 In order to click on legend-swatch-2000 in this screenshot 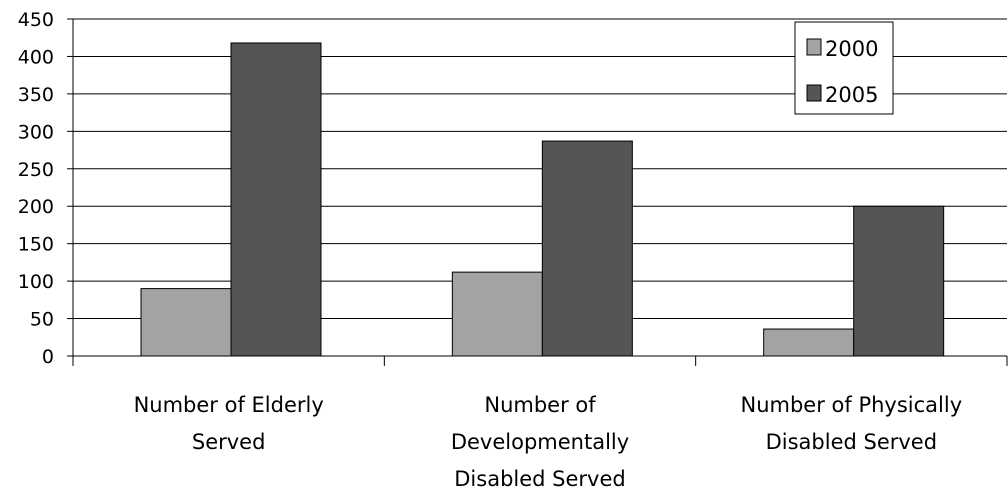, I will do `click(814, 47)`.